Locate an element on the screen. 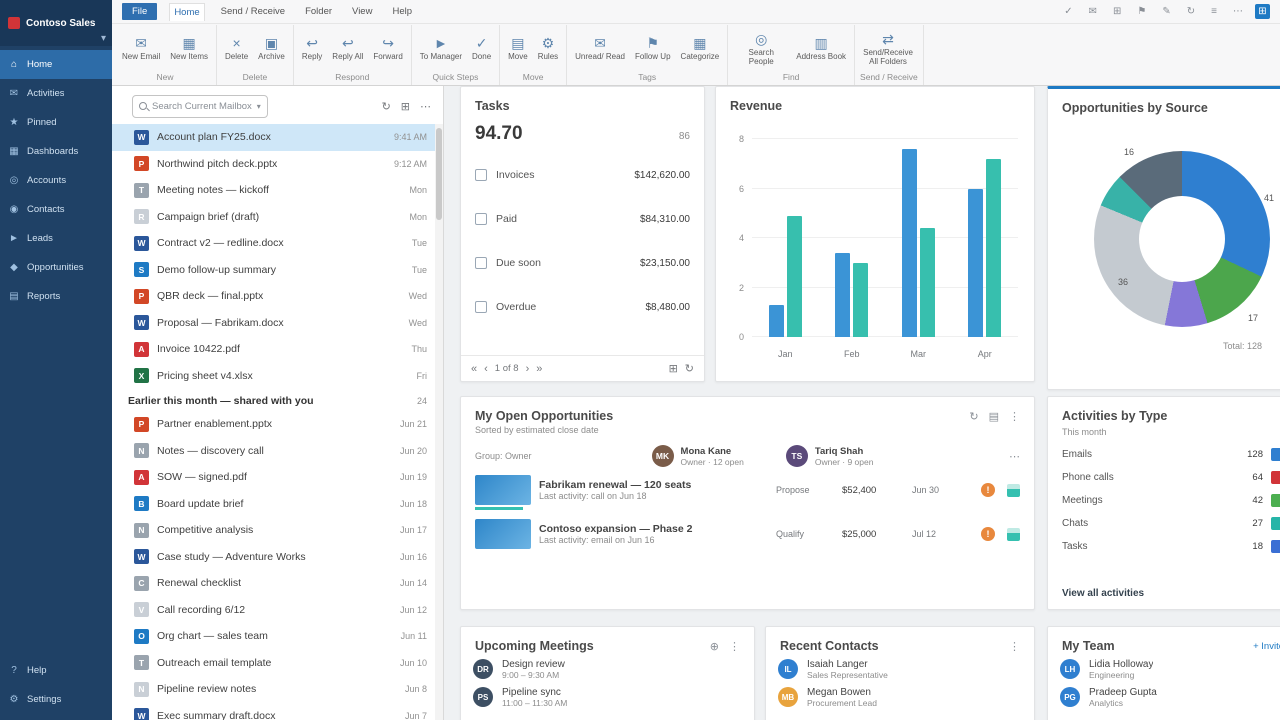  list-item: W Proposal — Fabrikam.docx Wed is located at coordinates (273, 323).